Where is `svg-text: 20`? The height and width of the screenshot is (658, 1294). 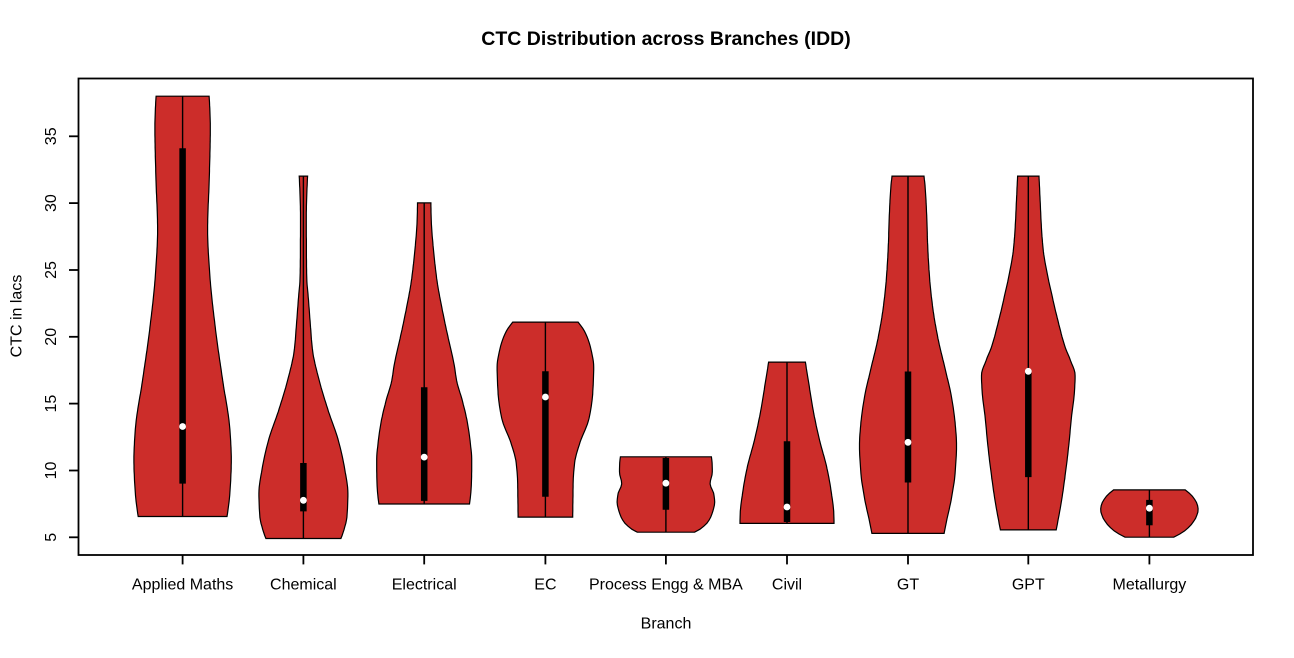
svg-text: 20 is located at coordinates (51, 337).